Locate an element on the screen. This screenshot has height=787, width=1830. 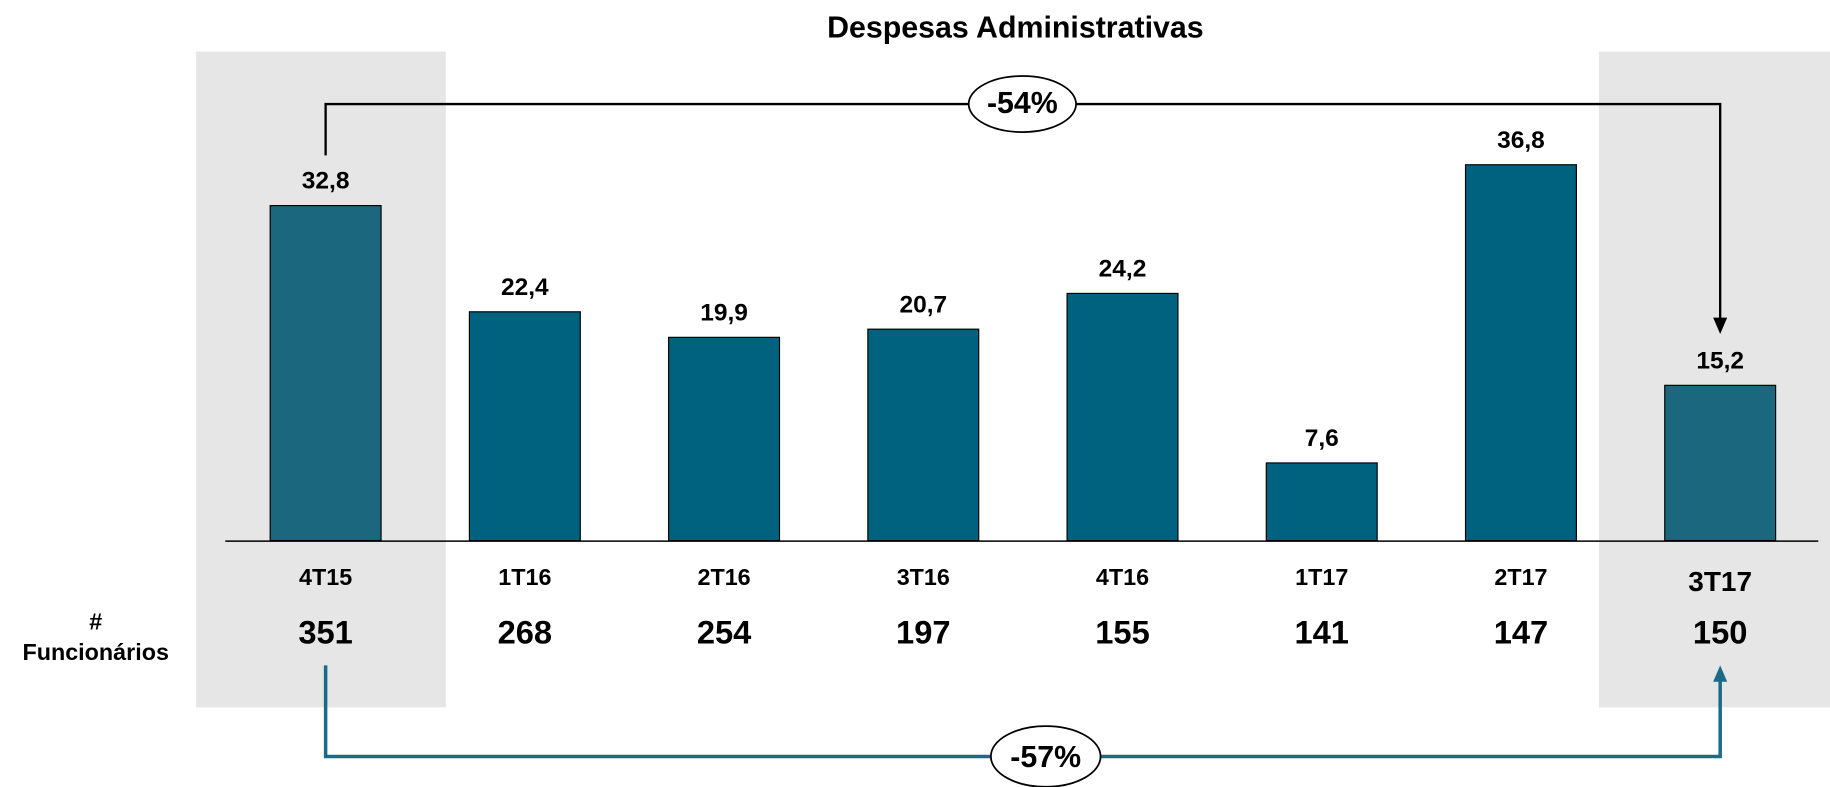
annotation: -57% is located at coordinates (1045, 757).